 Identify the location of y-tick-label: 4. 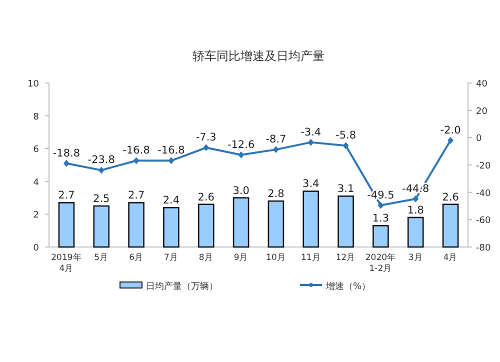
(36, 183).